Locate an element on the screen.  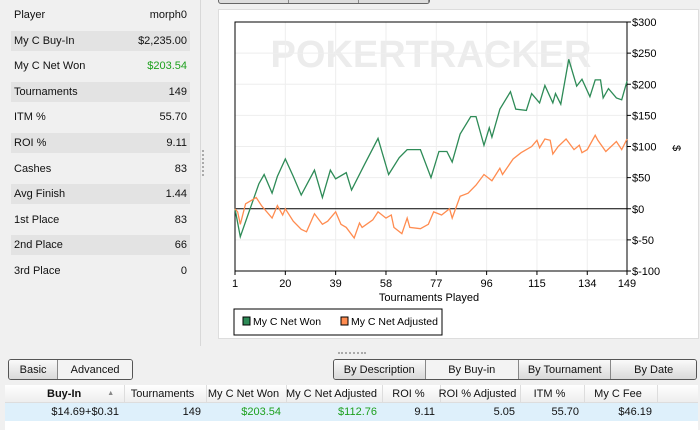
stat-label: Tournaments is located at coordinates (46, 91).